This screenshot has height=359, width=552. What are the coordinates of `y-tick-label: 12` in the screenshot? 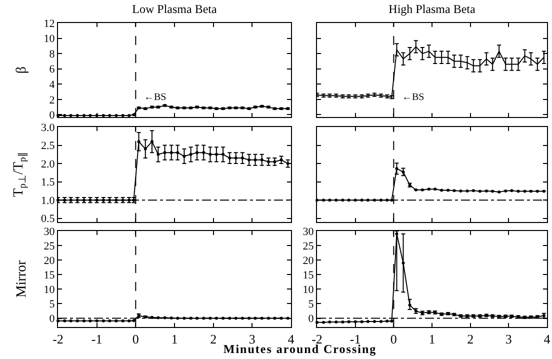 It's located at (49, 24).